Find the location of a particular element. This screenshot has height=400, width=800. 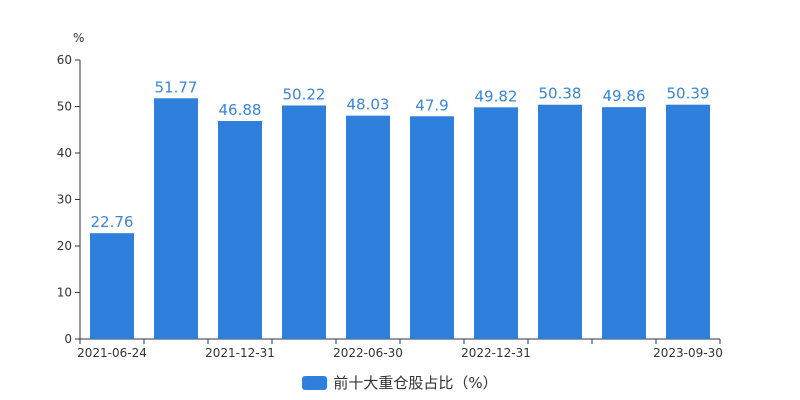

bar-value-label: 22.76 is located at coordinates (112, 222).